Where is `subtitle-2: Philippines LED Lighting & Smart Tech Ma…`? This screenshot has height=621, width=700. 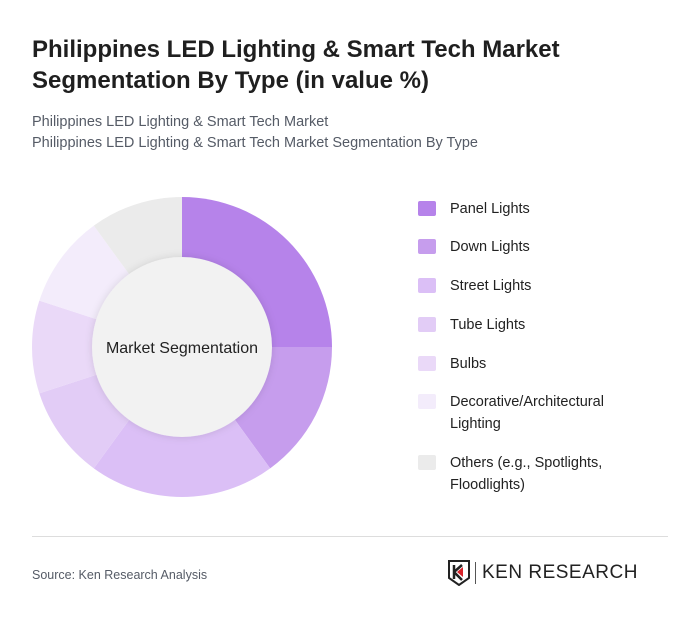 subtitle-2: Philippines LED Lighting & Smart Tech Ma… is located at coordinates (255, 143).